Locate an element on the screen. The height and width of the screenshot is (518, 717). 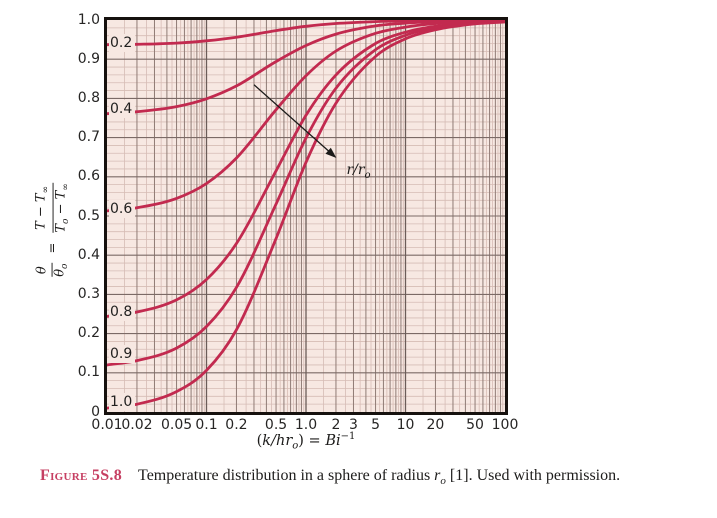
y-tick-label: 0.4 is located at coordinates (88, 254).